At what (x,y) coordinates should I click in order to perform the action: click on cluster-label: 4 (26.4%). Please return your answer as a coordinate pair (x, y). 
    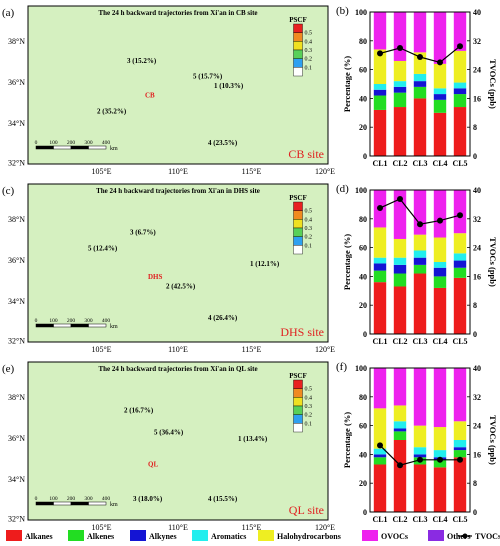
    Looking at the image, I should click on (223, 318).